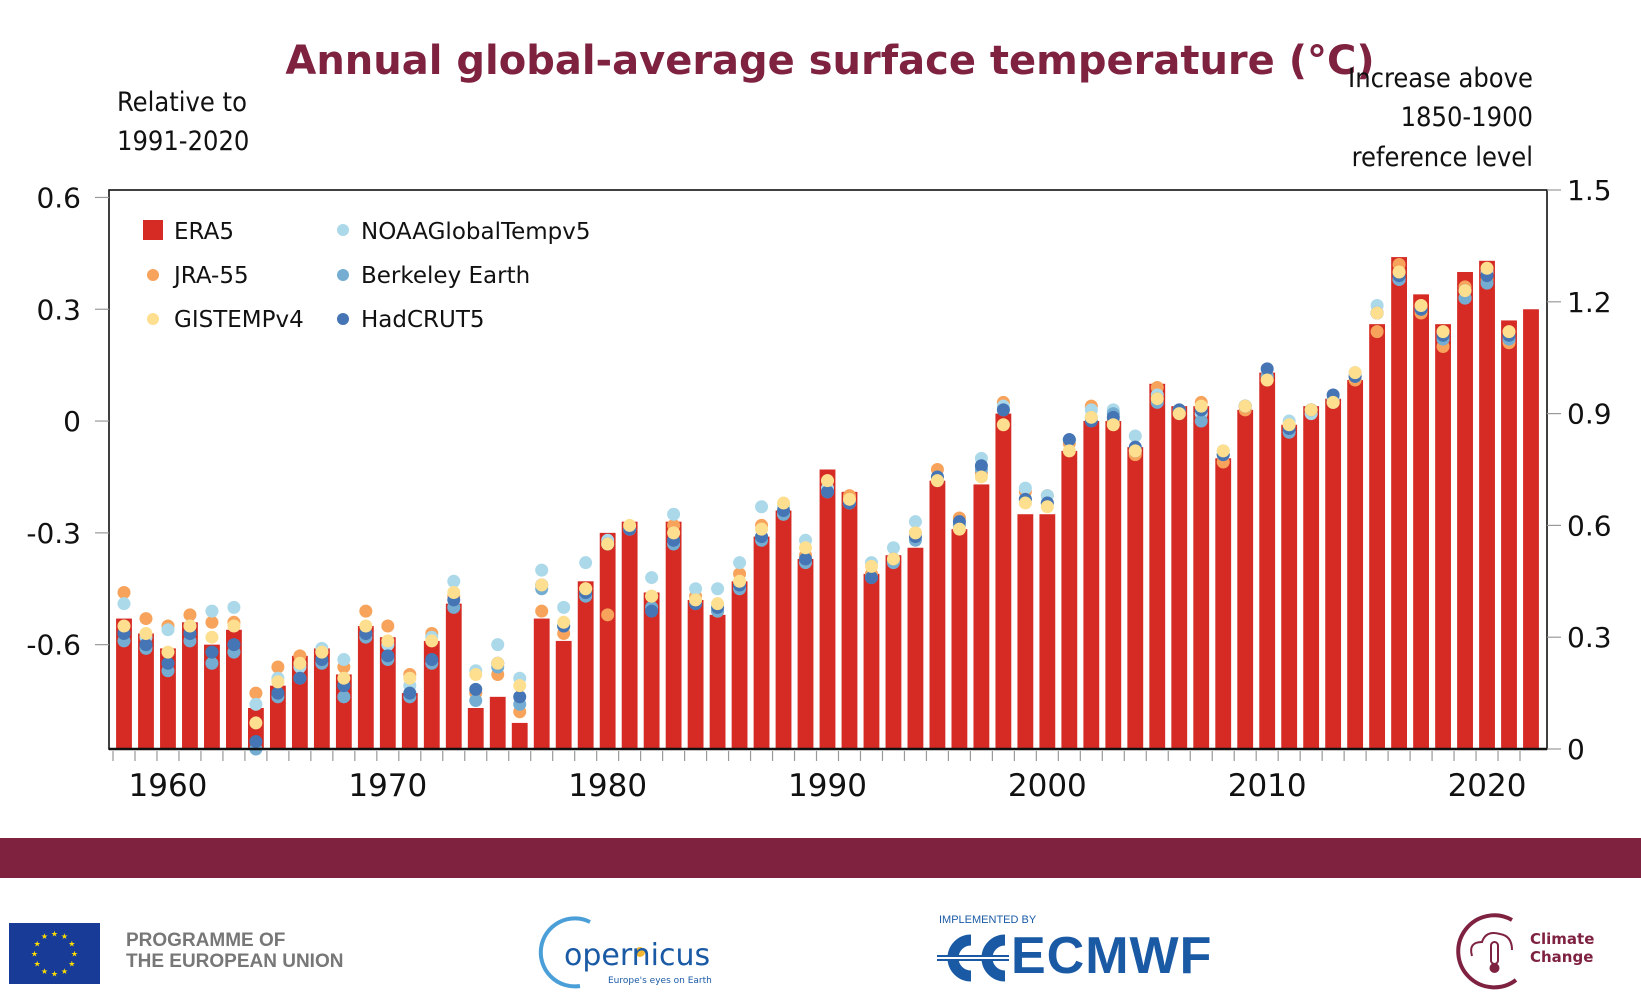  What do you see at coordinates (256, 742) in the screenshot?
I see `dot-hadcrut5-1964` at bounding box center [256, 742].